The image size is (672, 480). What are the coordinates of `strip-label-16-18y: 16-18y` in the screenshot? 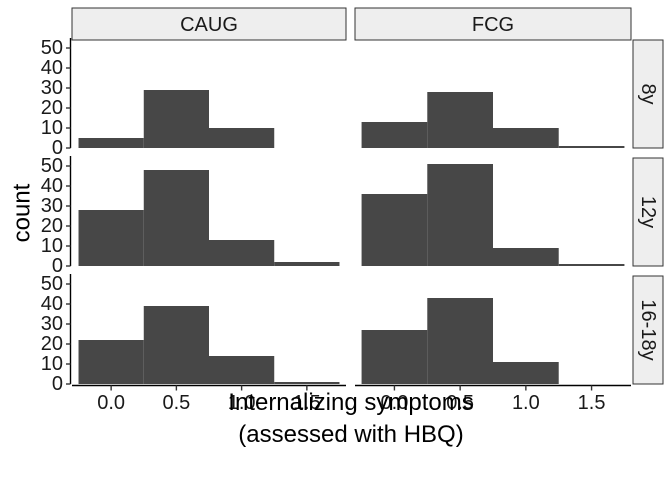 It's located at (648, 329).